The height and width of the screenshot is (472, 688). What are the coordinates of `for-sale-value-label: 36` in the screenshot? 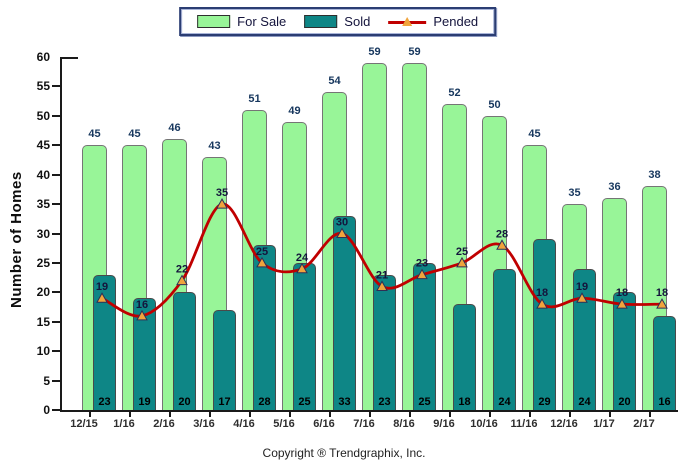 It's located at (614, 187).